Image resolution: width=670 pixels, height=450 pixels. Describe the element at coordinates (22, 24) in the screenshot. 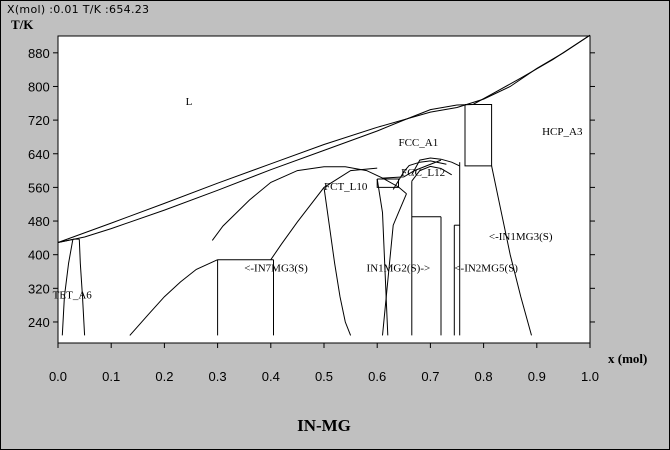

I see `y-axis-label: T/K` at that location.